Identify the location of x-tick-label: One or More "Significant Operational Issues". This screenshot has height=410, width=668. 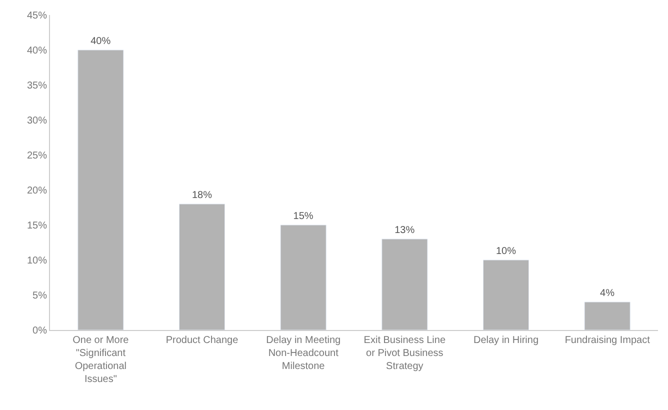
(101, 360).